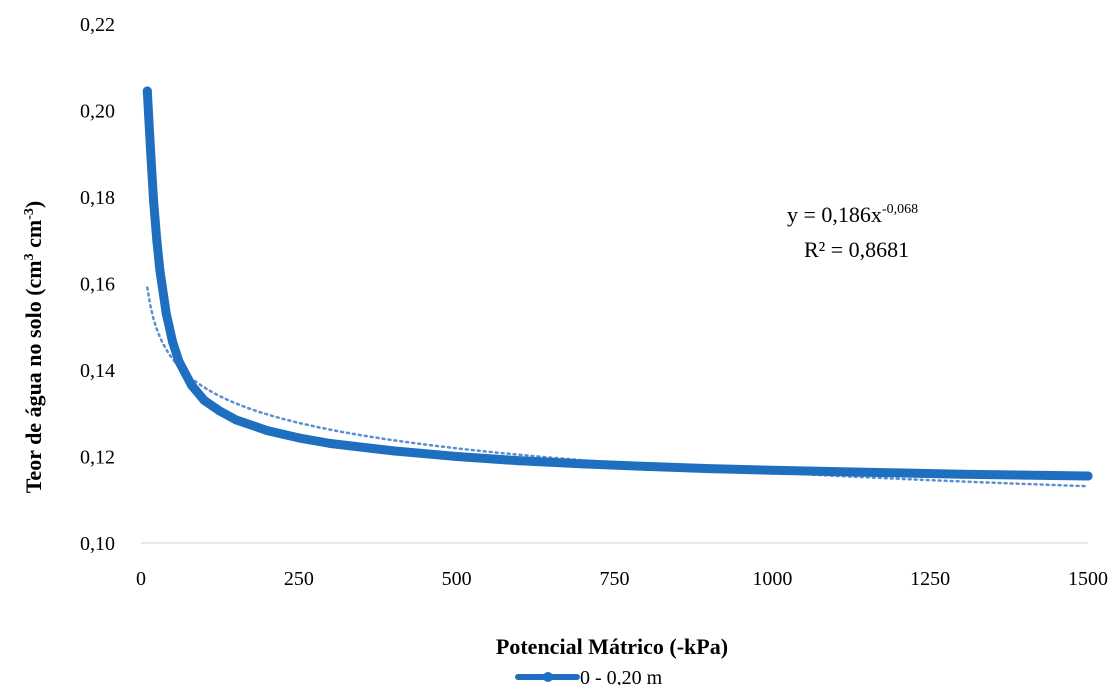 The image size is (1118, 685). Describe the element at coordinates (615, 579) in the screenshot. I see `x-tick-label: 750` at that location.